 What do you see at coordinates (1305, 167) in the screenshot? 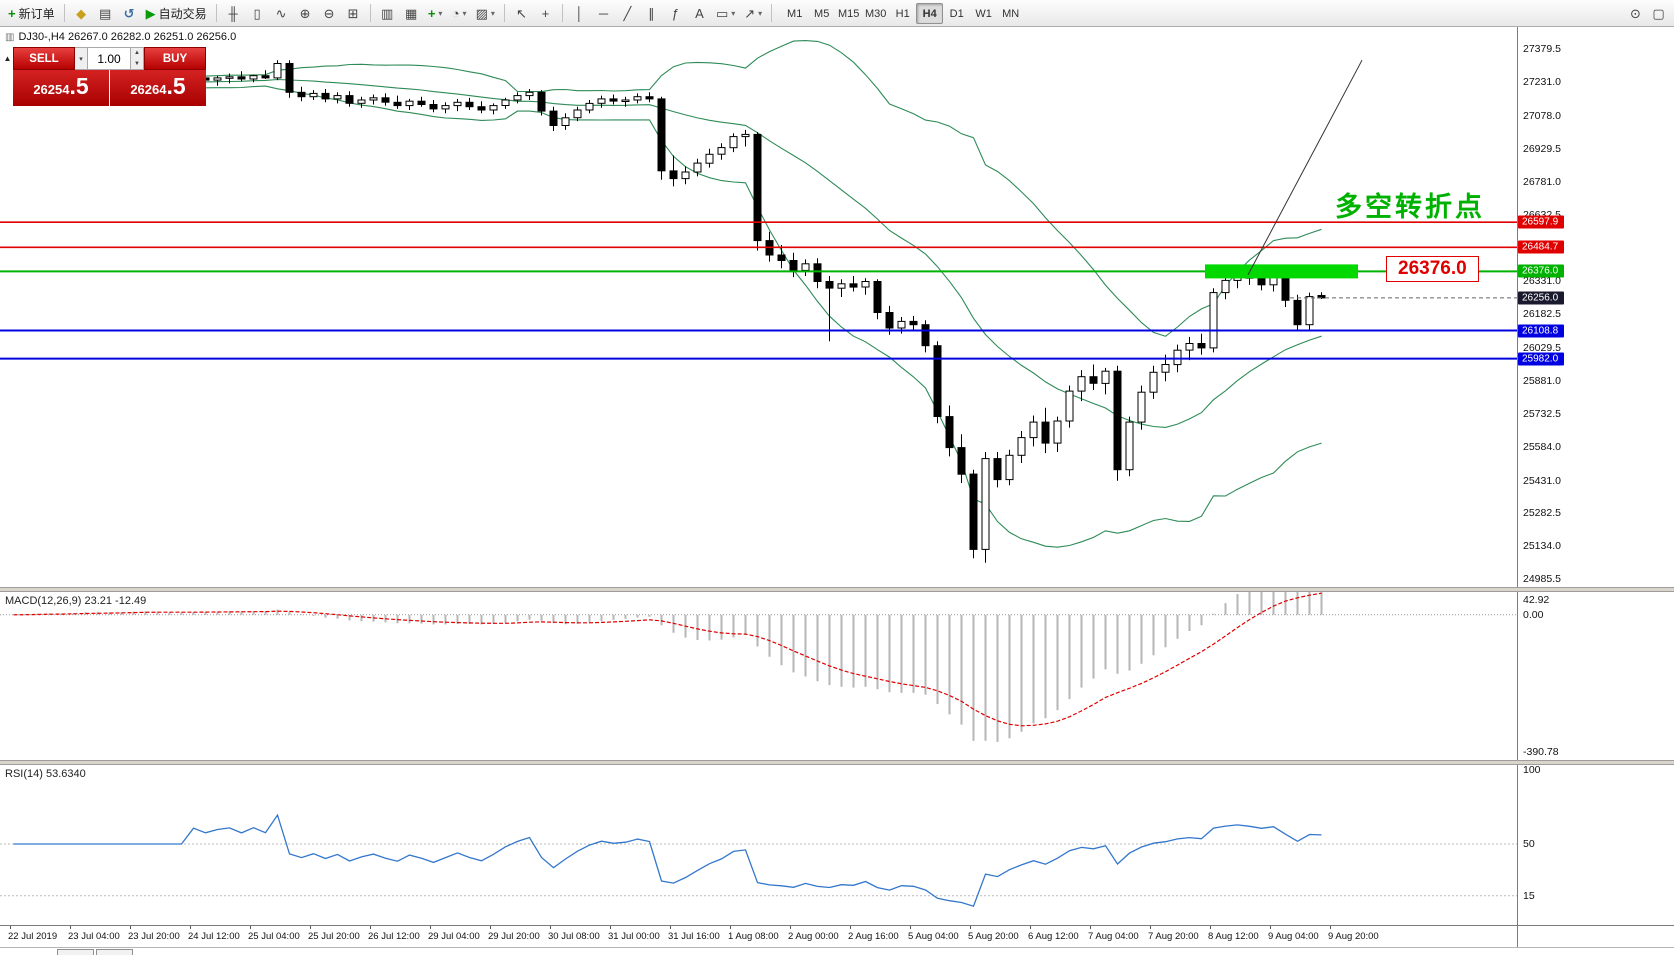
I see `trendline` at bounding box center [1305, 167].